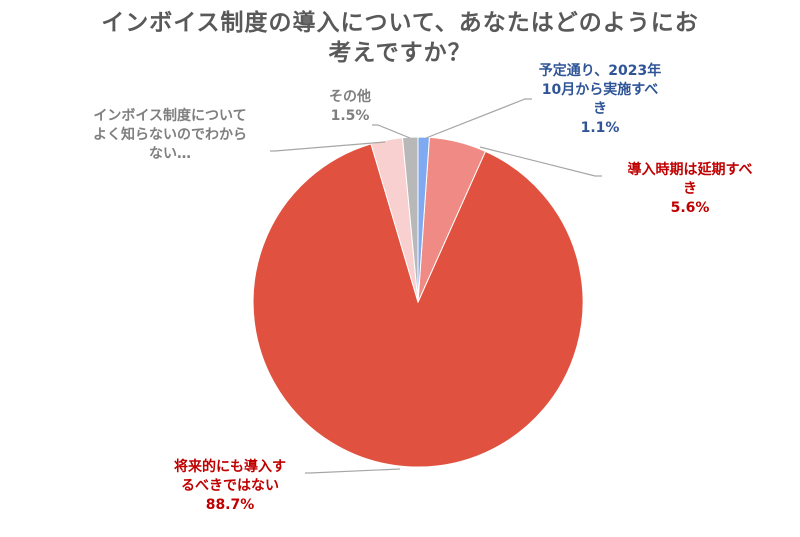 This screenshot has width=800, height=537. Describe the element at coordinates (230, 486) in the screenshot. I see `label-never: 将来的にも導入す るべきではない 88.7%` at that location.